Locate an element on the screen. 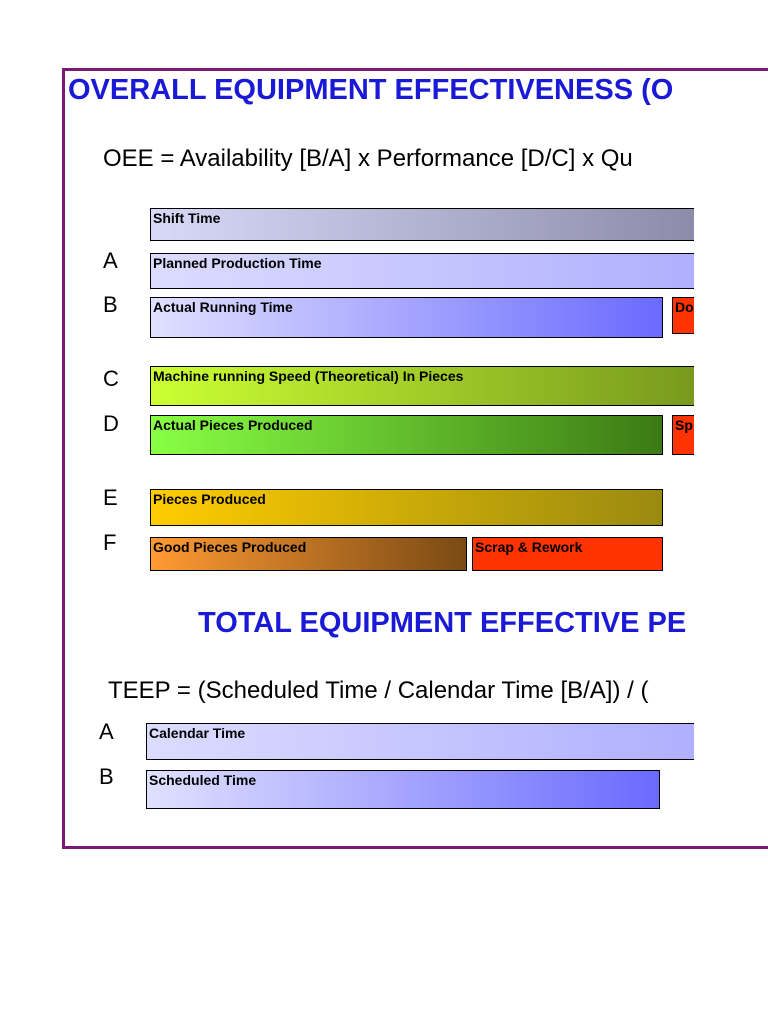 Image resolution: width=768 pixels, height=1024 pixels. bar-pieces-produced: Pieces Produced is located at coordinates (406, 507).